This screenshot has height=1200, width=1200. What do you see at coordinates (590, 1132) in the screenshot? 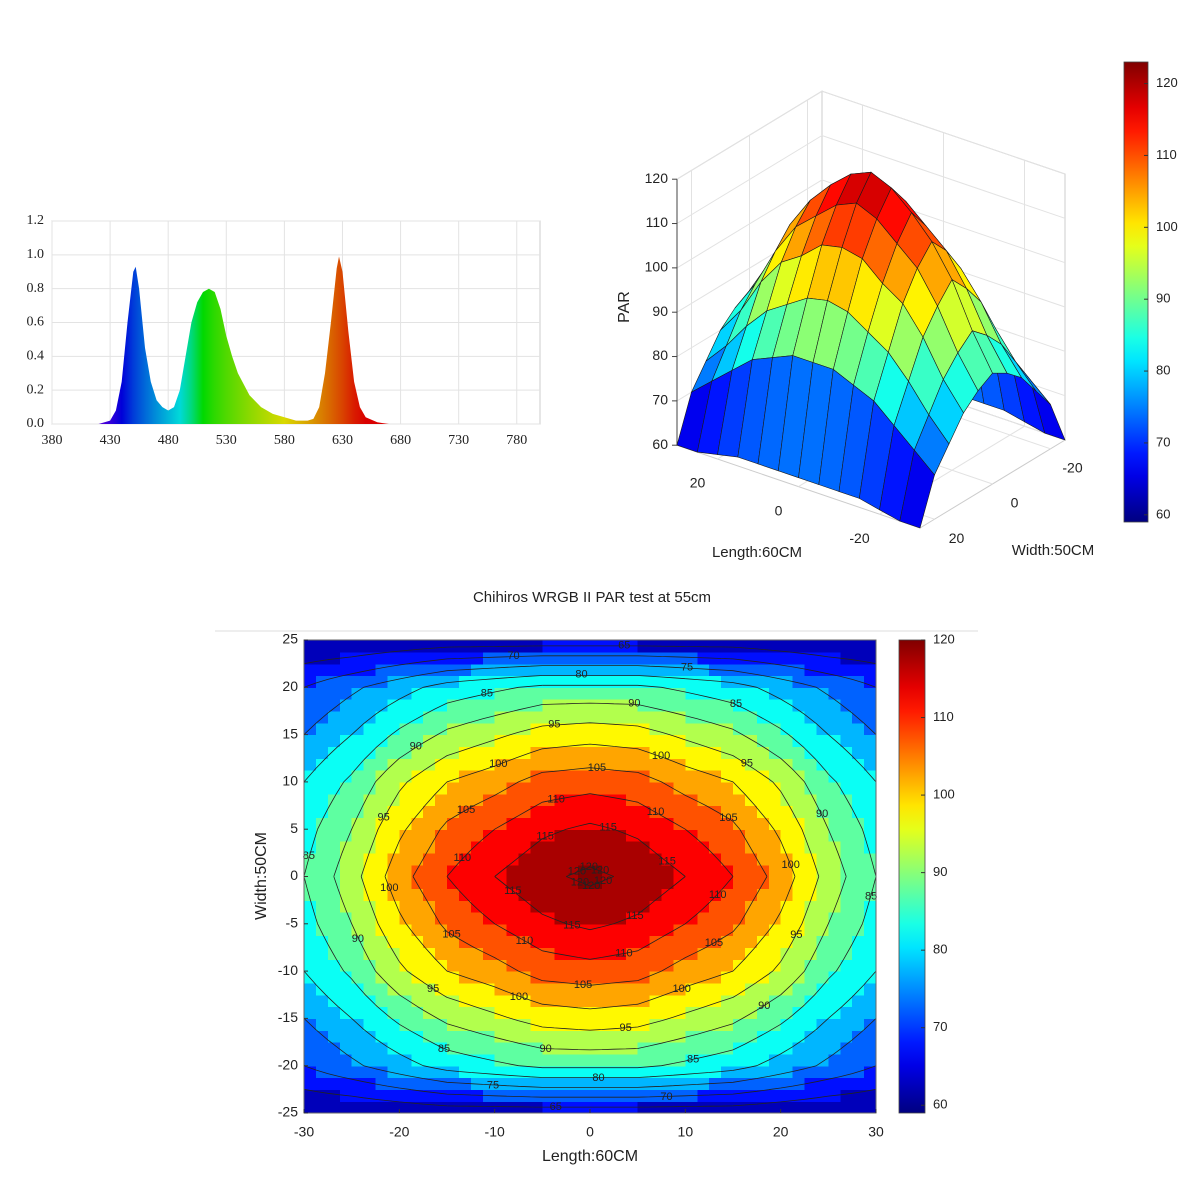
I see `x-tick-label: 0` at bounding box center [590, 1132].